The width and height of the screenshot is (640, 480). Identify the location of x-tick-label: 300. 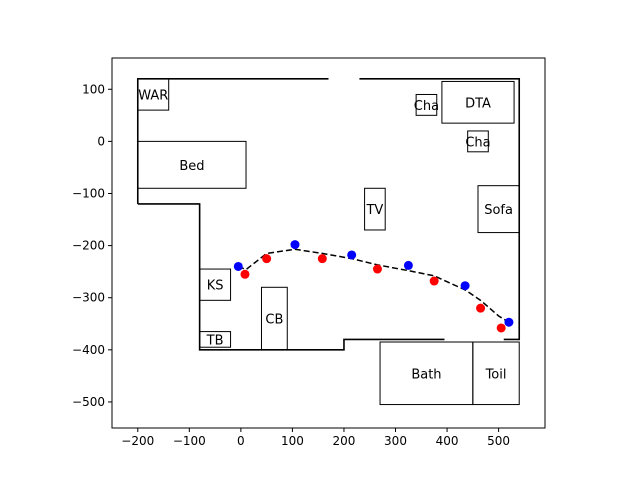
(395, 441).